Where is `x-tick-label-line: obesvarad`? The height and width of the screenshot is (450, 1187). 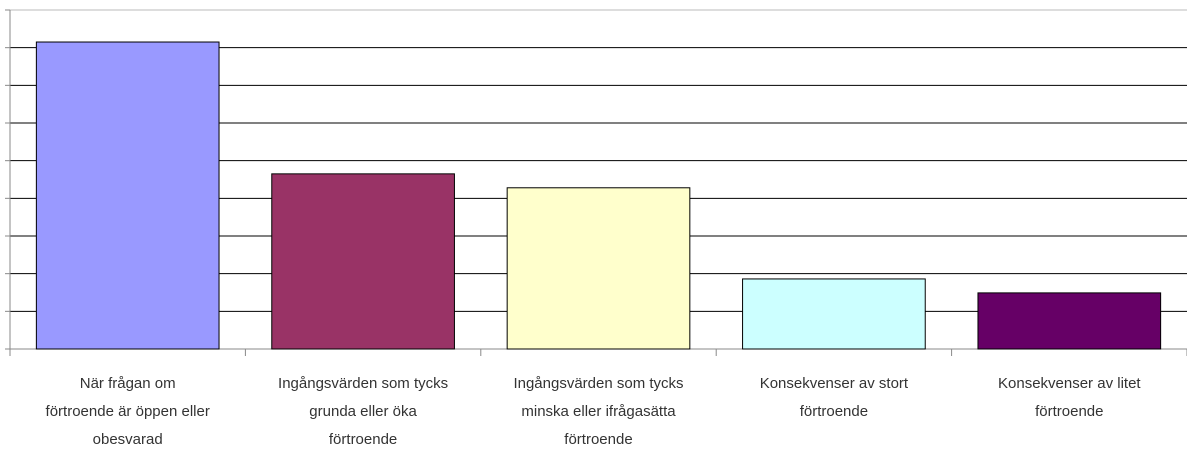 x-tick-label-line: obesvarad is located at coordinates (128, 439).